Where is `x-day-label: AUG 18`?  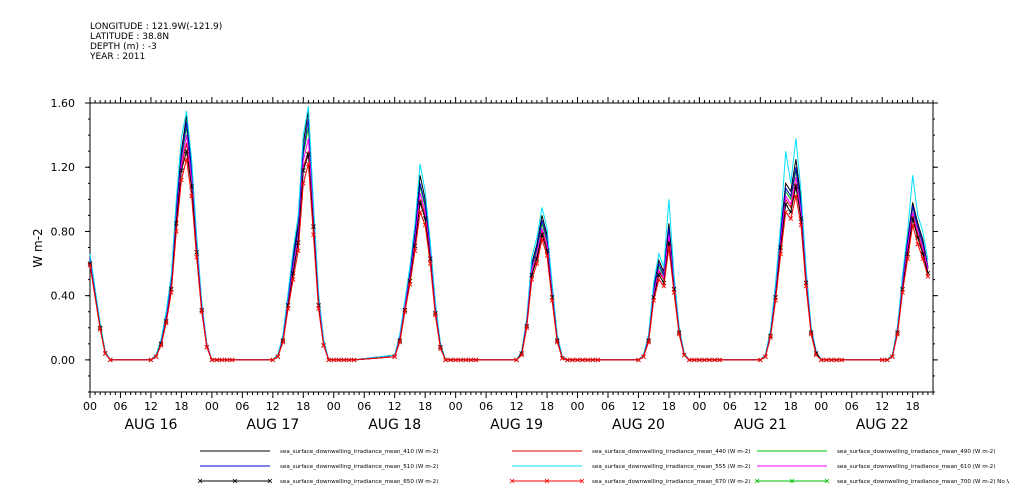 x-day-label: AUG 18 is located at coordinates (394, 425).